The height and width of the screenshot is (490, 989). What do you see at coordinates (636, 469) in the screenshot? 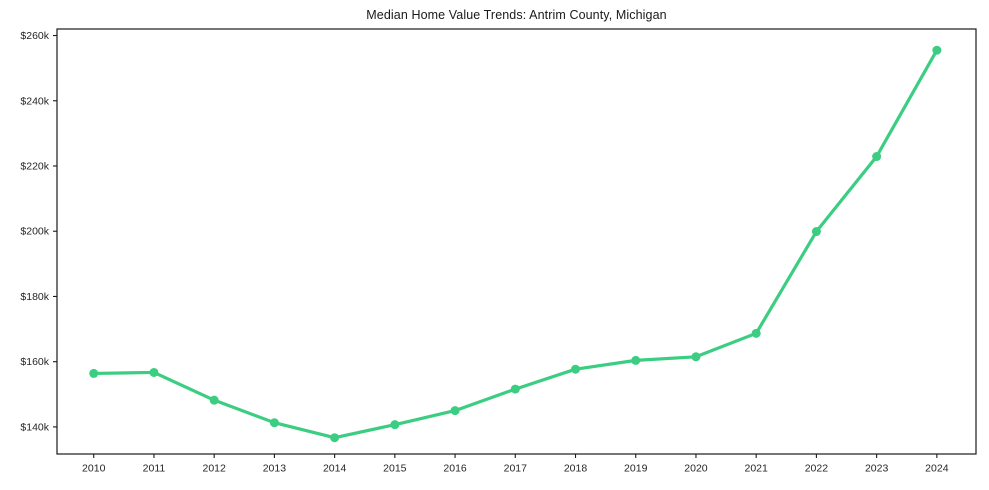
I see `x-tick-label: 2019` at bounding box center [636, 469].